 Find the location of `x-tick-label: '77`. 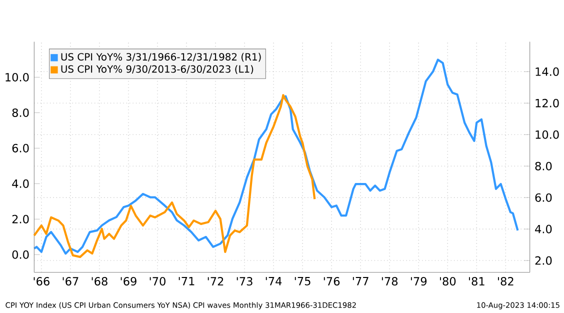

x-tick-label: '77 is located at coordinates (360, 281).